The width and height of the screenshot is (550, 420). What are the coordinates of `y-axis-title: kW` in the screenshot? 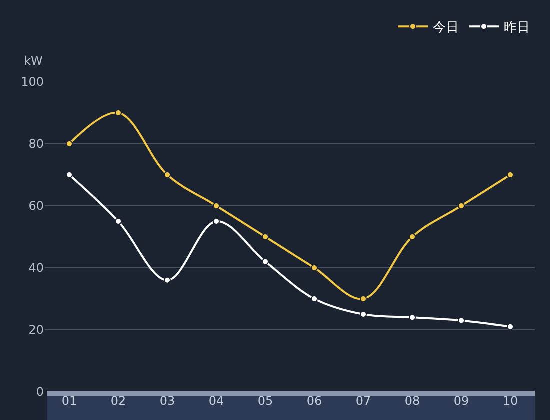 It's located at (33, 61).